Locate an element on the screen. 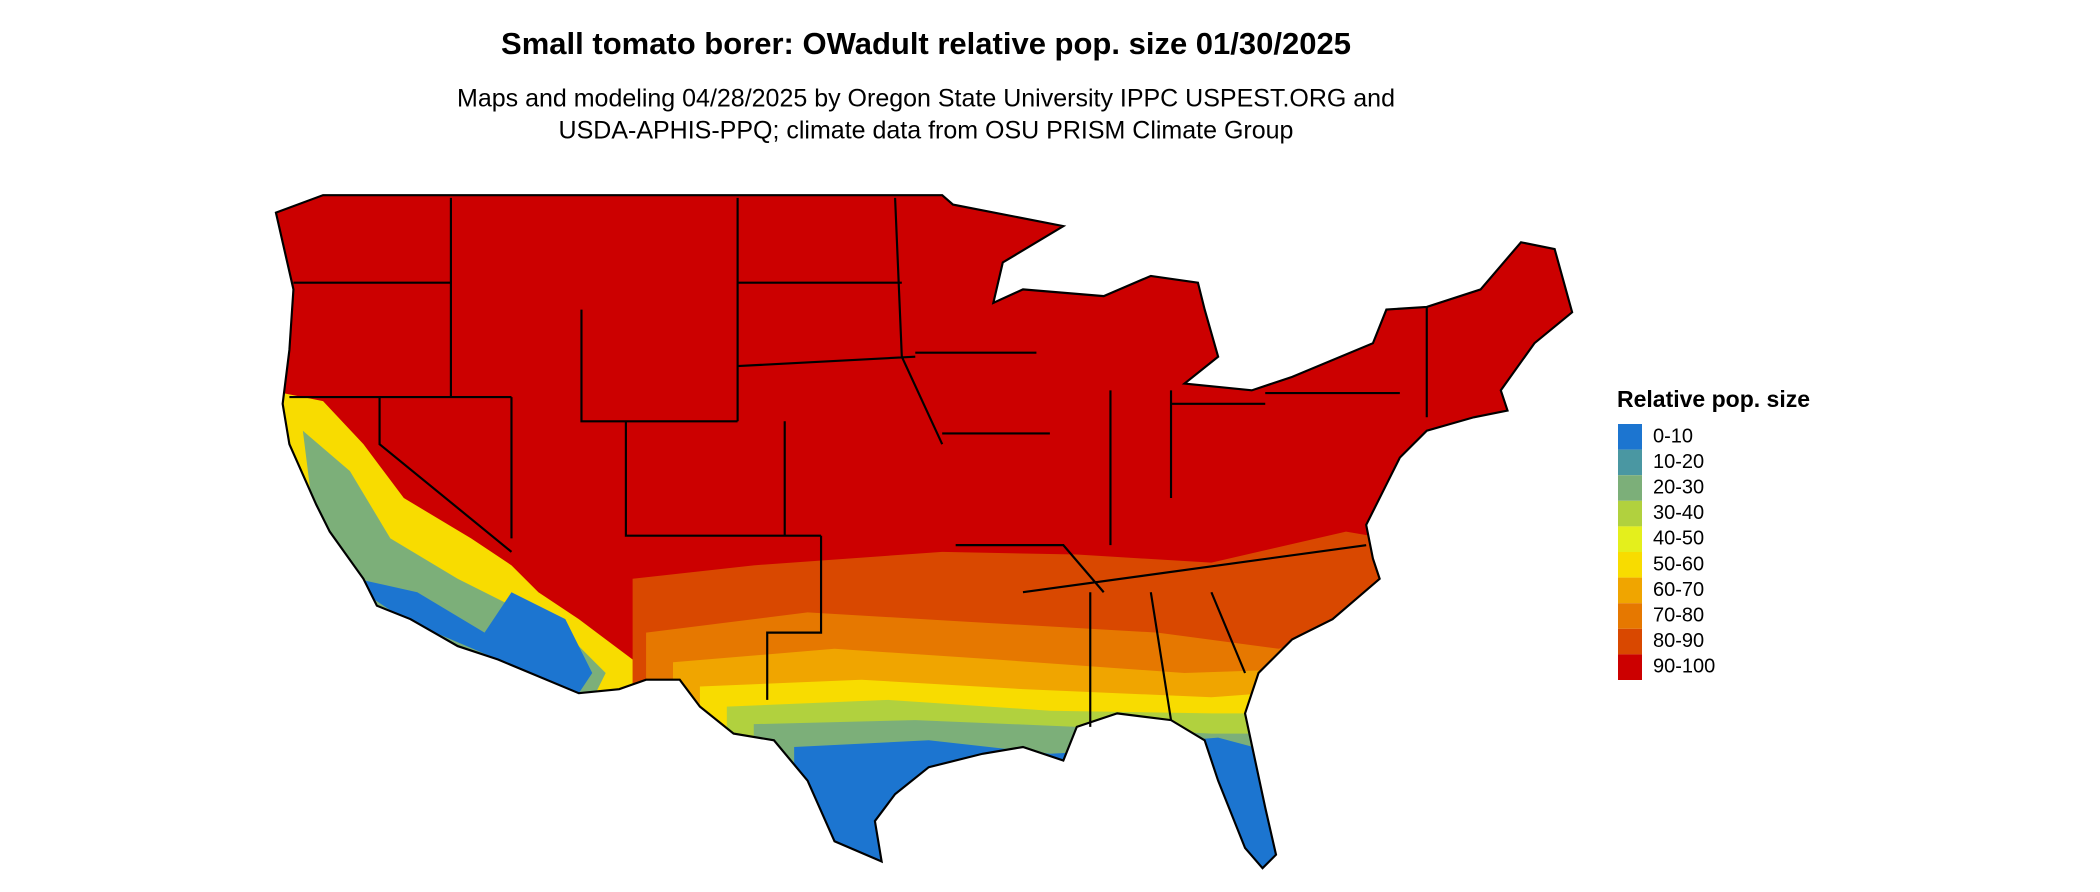  legend-label: 50-60 is located at coordinates (1678, 564).